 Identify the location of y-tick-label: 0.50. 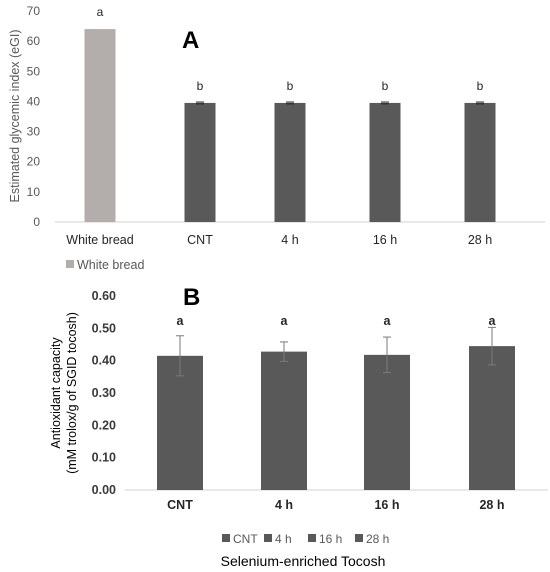
(104, 328).